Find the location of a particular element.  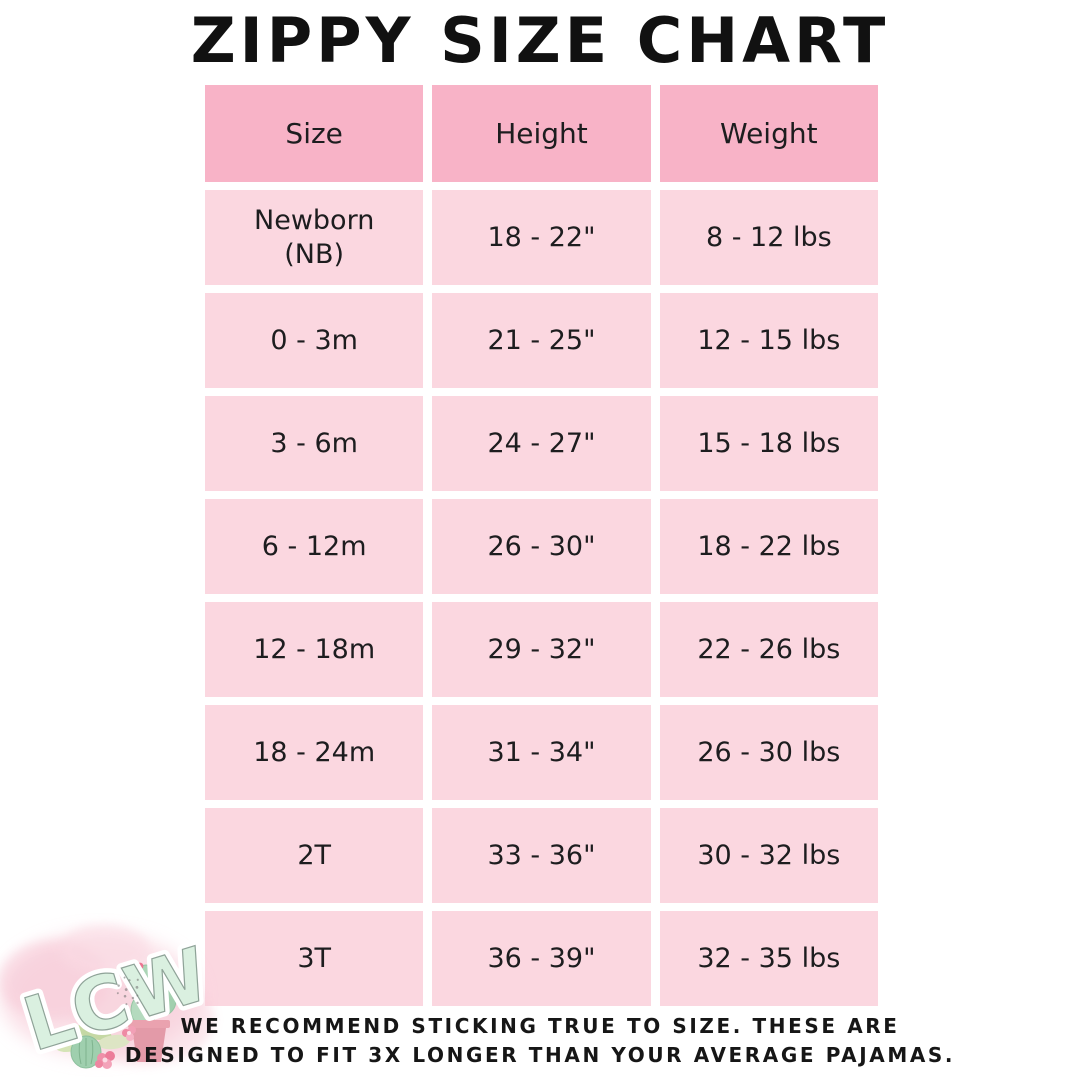

size-cell: 0 - 3m is located at coordinates (314, 340).